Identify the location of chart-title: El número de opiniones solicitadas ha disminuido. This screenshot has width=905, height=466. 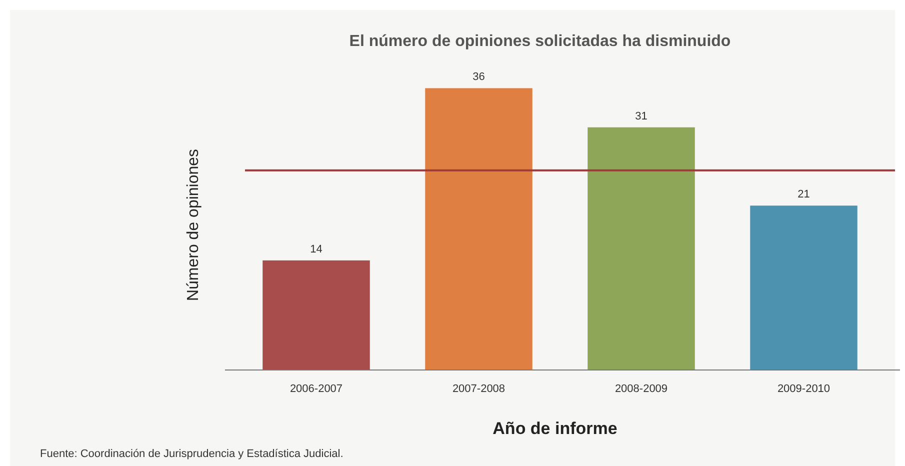
(540, 41).